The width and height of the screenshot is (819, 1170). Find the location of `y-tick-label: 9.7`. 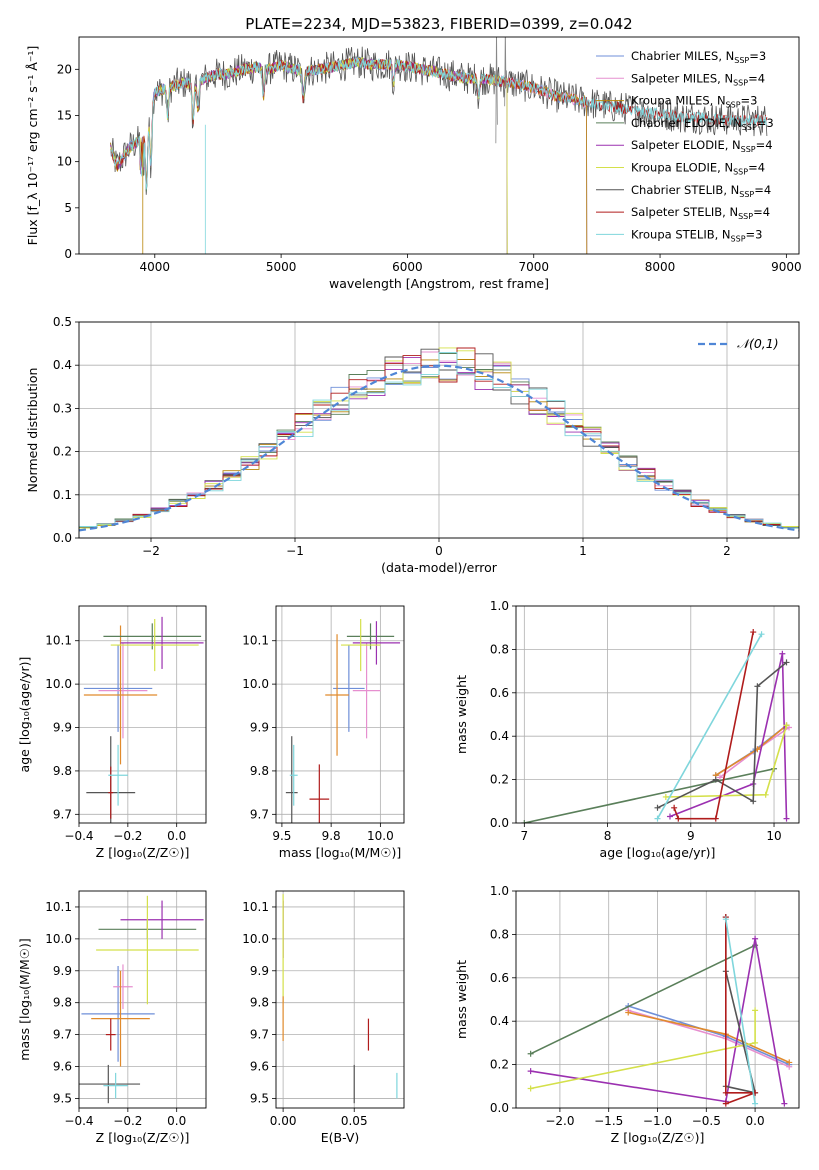

y-tick-label: 9.7 is located at coordinates (259, 1035).